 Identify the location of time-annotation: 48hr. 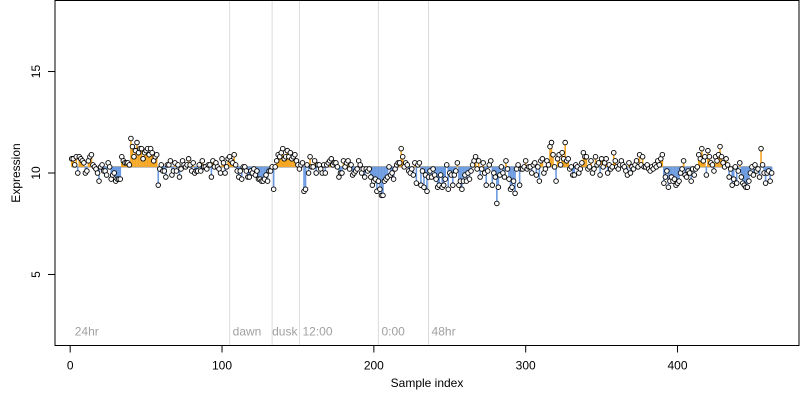
(444, 331).